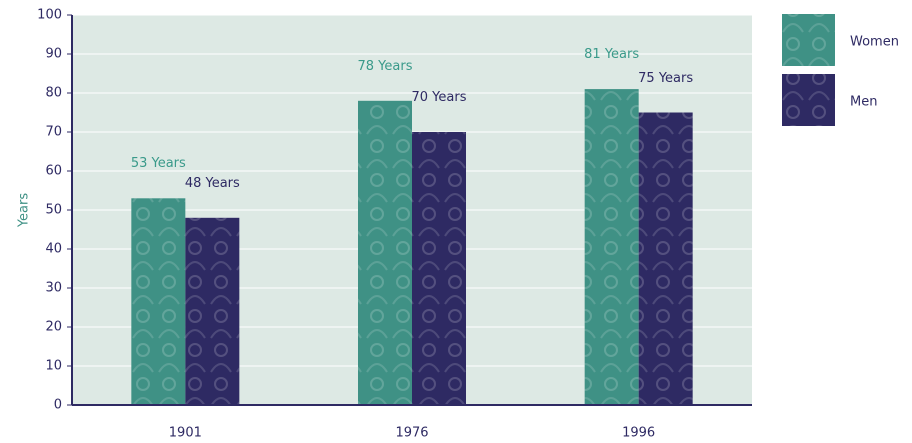 This screenshot has width=912, height=443. I want to click on x-tick-label: 1976, so click(411, 433).